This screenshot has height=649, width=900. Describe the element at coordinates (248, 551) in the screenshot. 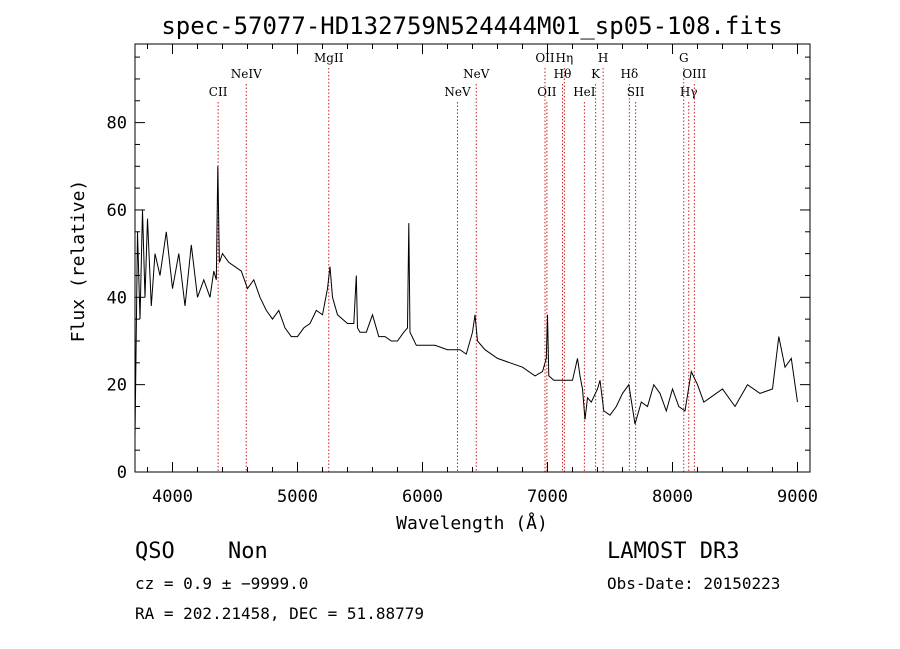

I see `object-subclass: Non` at that location.